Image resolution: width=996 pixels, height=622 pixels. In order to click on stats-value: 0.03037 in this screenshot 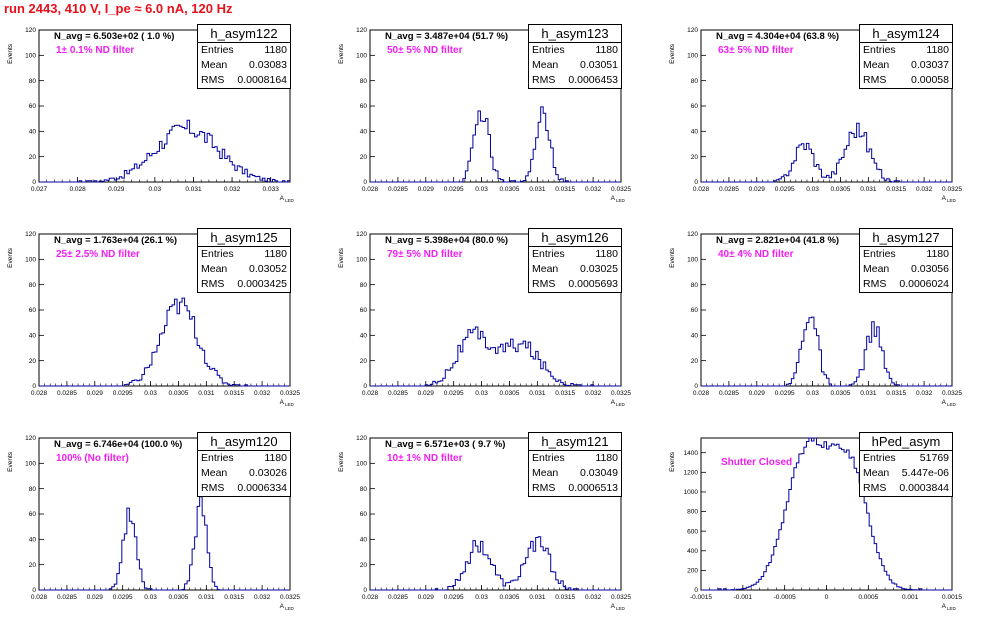, I will do `click(930, 65)`.